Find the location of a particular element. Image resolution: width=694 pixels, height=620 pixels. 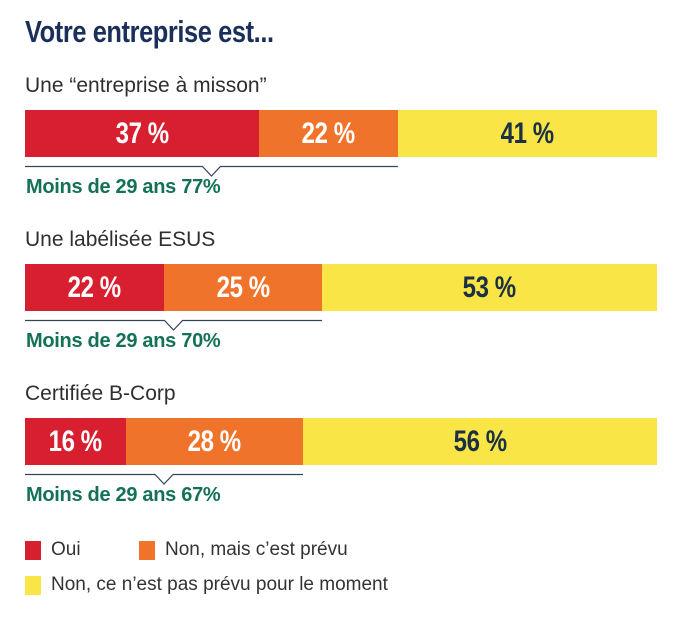

legend-item-pas-prevu: Non, ce n’est pas prévu pour le moment is located at coordinates (206, 585).